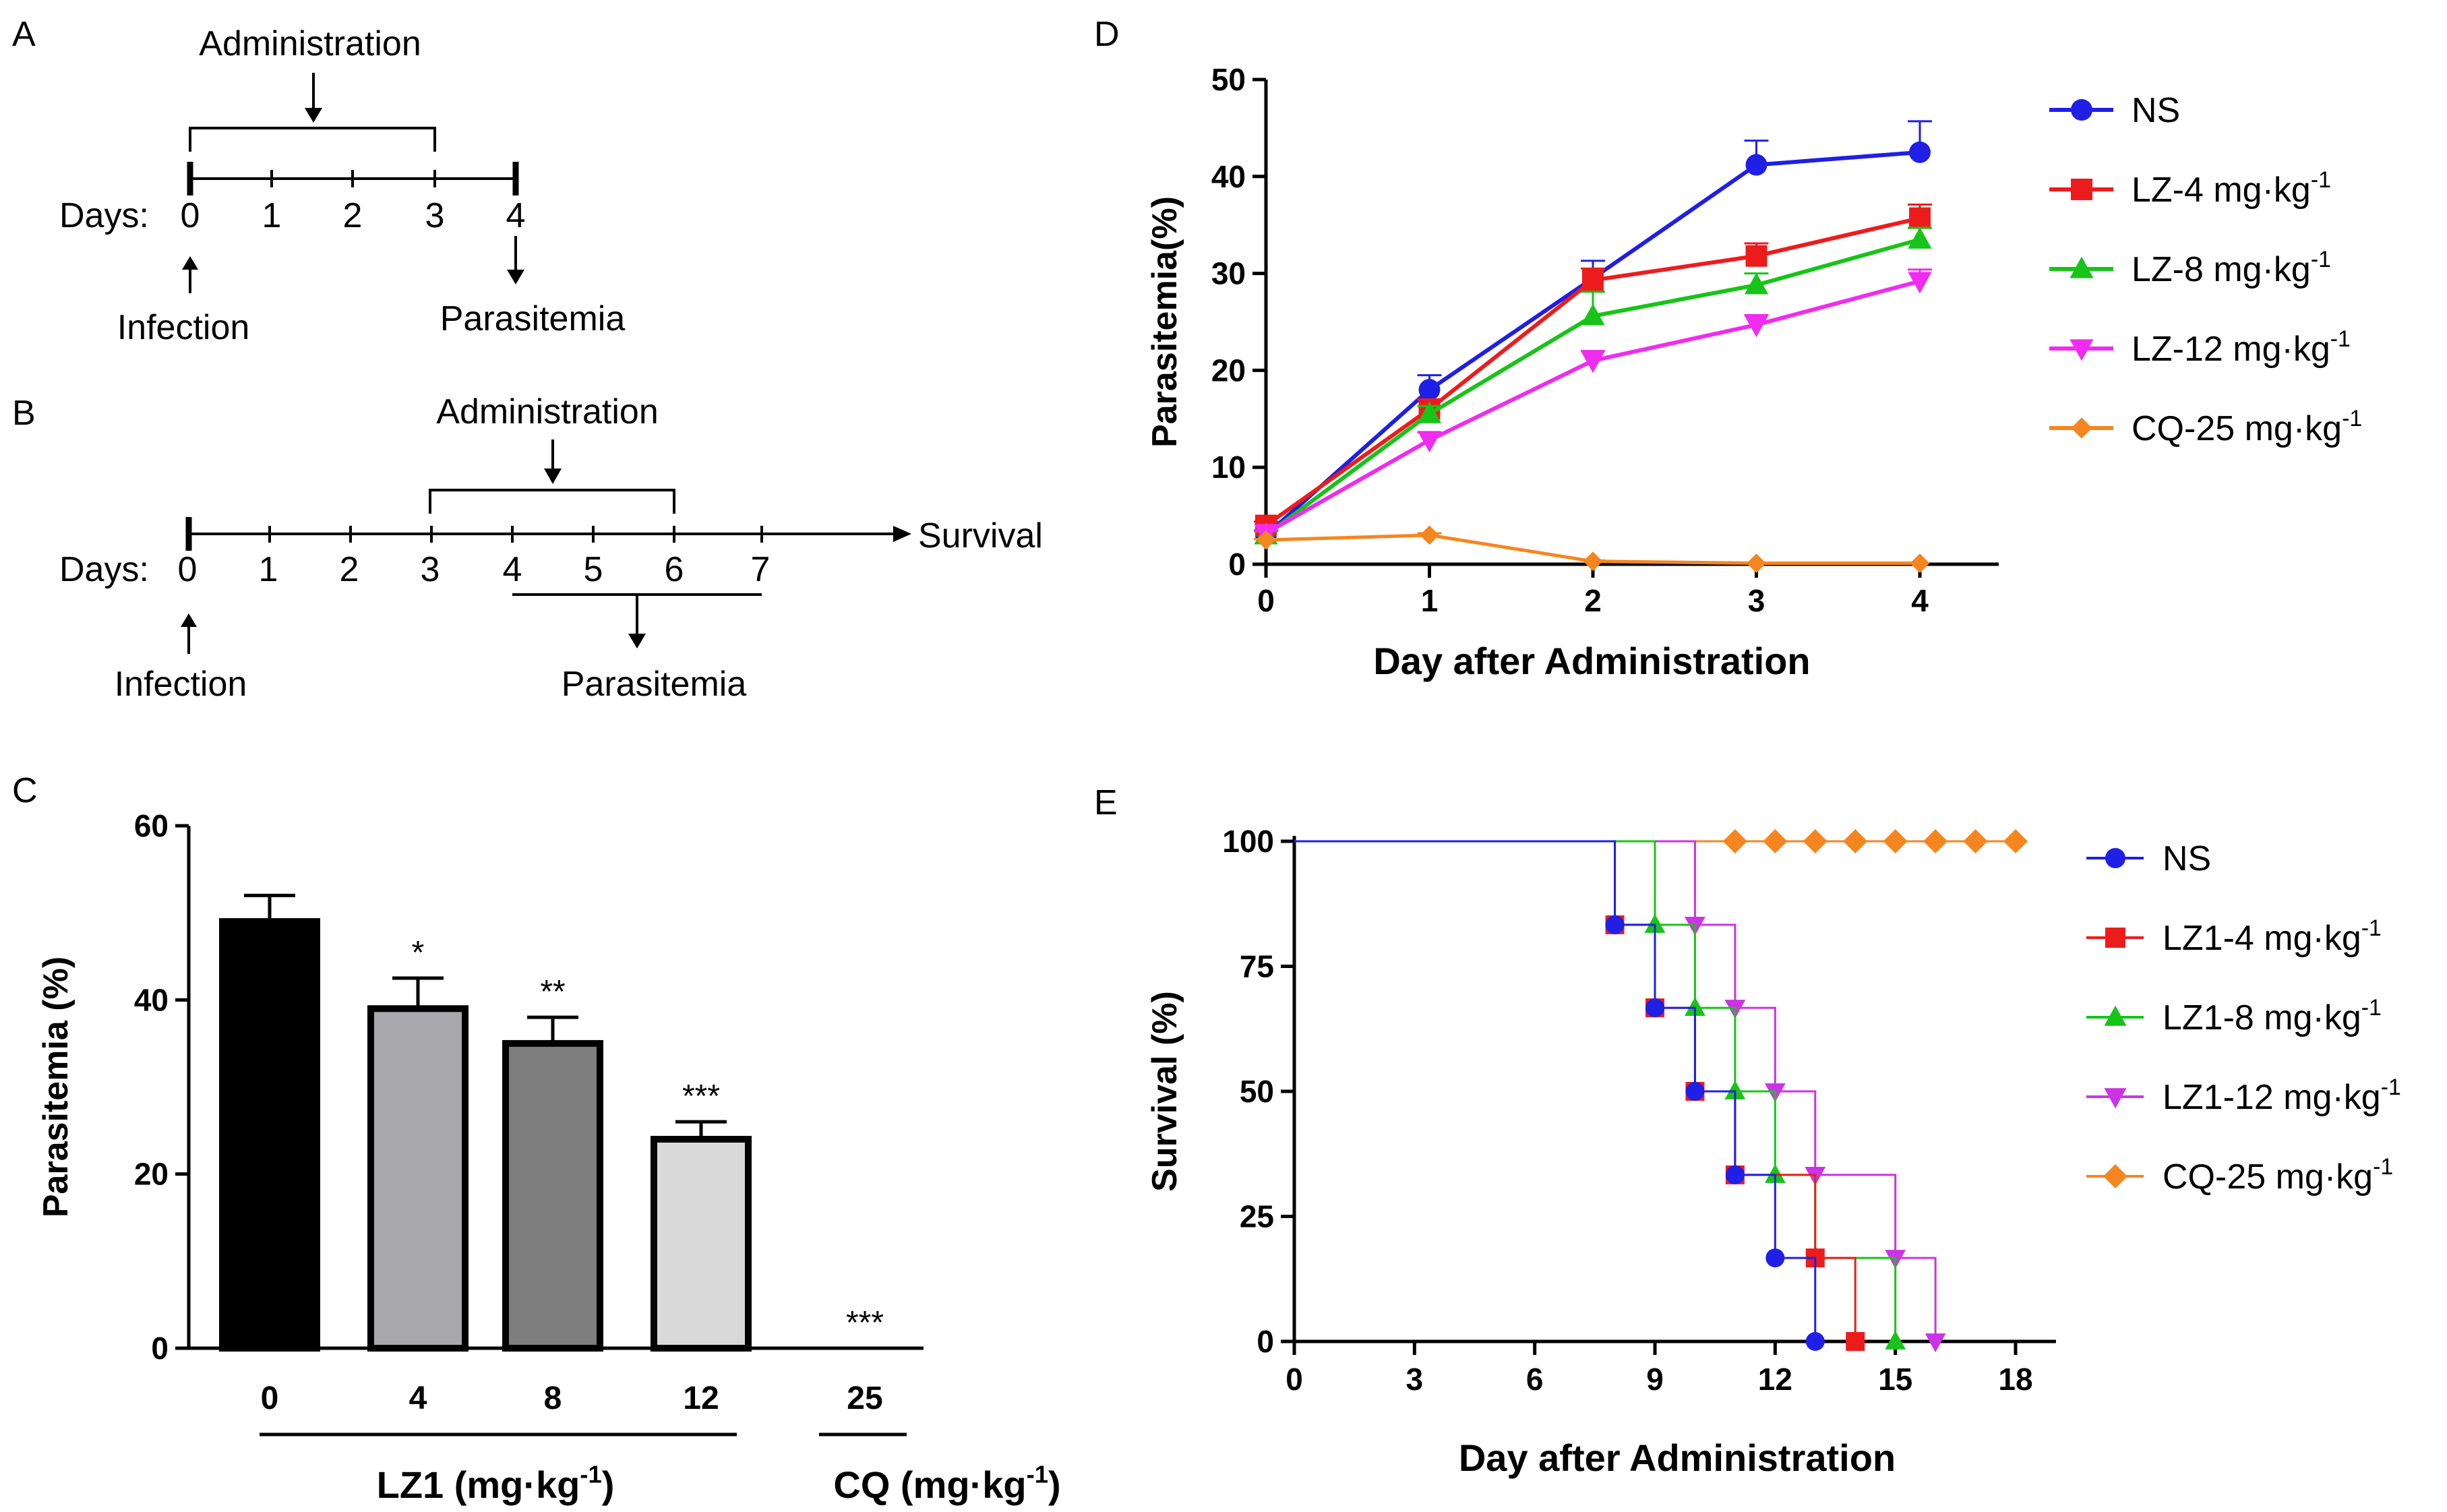  I want to click on chart-e-legend-label: LZ1-8 mg·kg-1, so click(2272, 1016).